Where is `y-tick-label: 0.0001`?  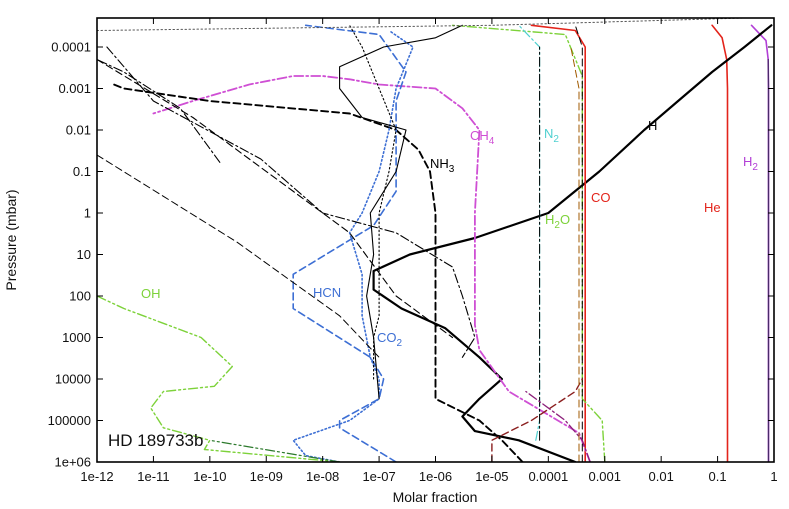 y-tick-label: 0.0001 is located at coordinates (71, 47).